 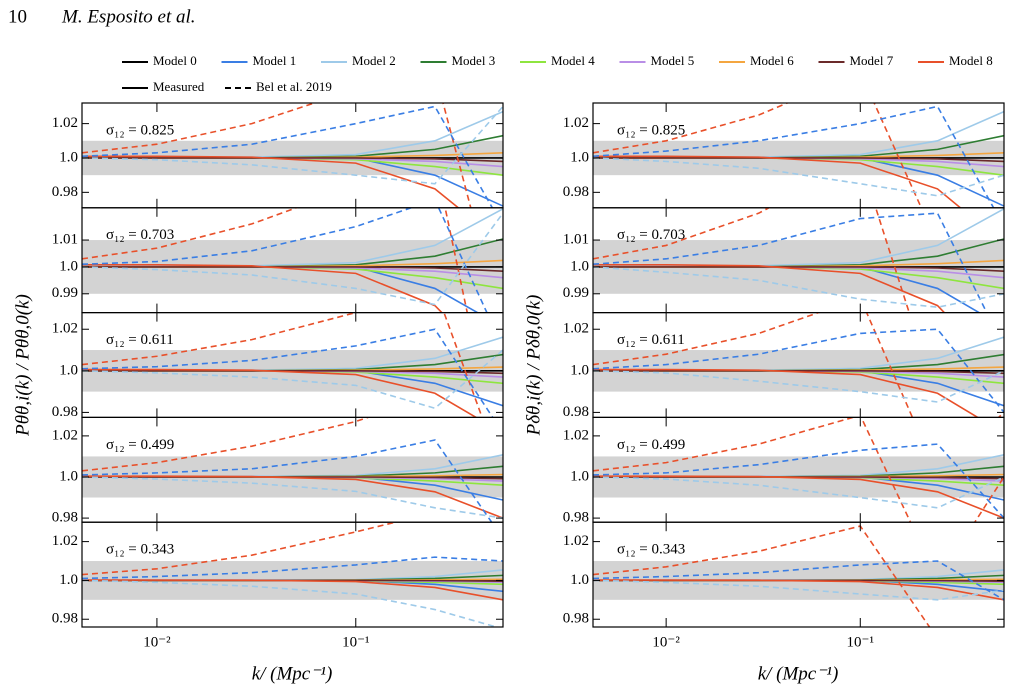 What do you see at coordinates (179, 86) in the screenshot?
I see `legend-label: Measured` at bounding box center [179, 86].